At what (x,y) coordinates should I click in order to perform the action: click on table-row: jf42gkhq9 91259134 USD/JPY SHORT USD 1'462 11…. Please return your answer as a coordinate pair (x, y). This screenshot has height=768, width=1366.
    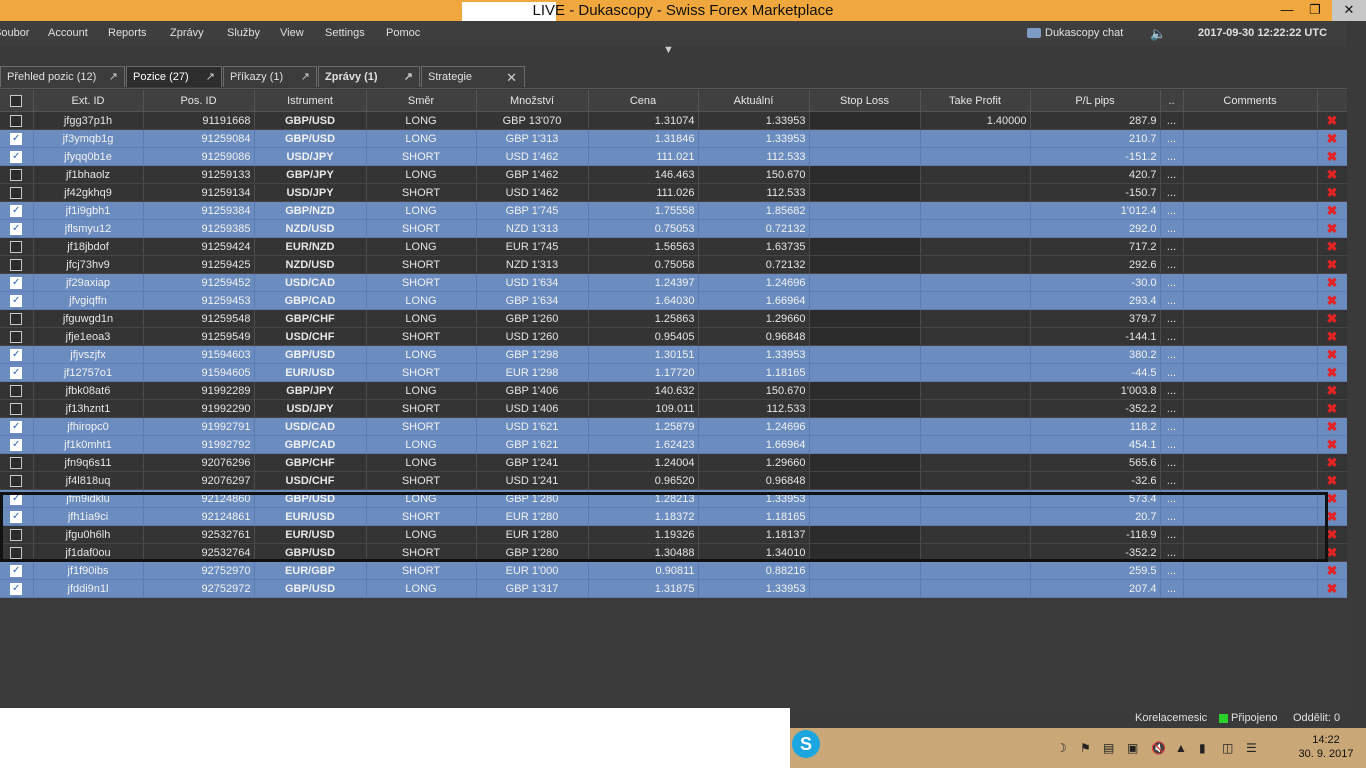
    Looking at the image, I should click on (674, 192).